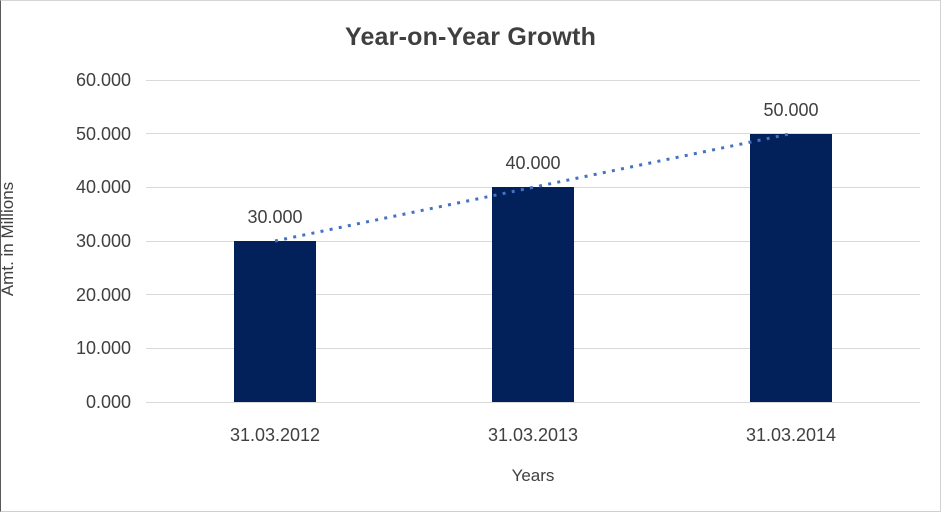 The height and width of the screenshot is (512, 941). I want to click on y-axis-tick-label: 40.000, so click(103, 187).